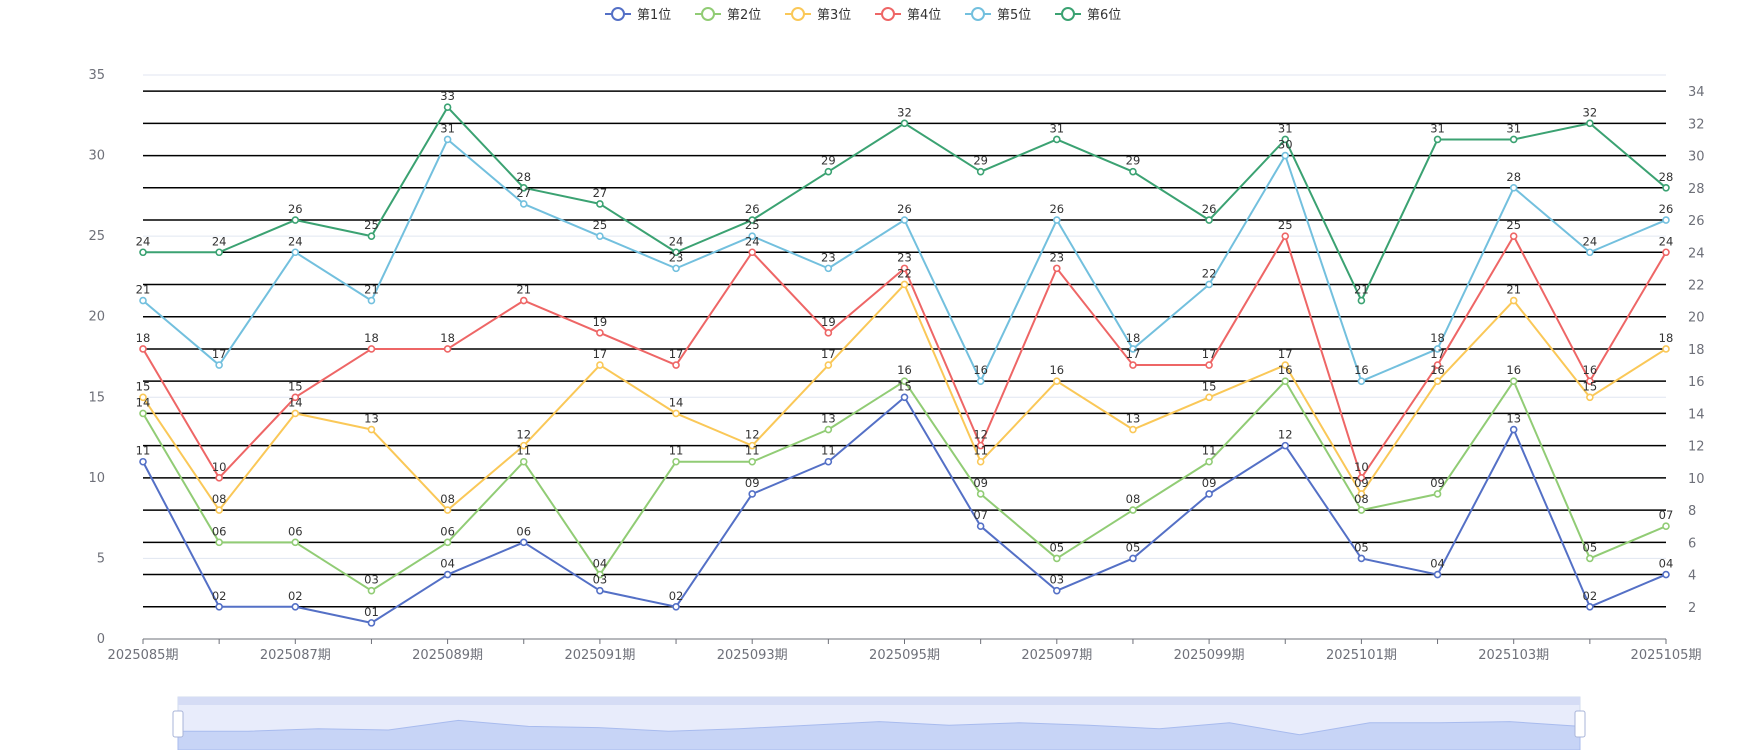  What do you see at coordinates (638, 15) in the screenshot?
I see `legend-item: 第1位` at bounding box center [638, 15].